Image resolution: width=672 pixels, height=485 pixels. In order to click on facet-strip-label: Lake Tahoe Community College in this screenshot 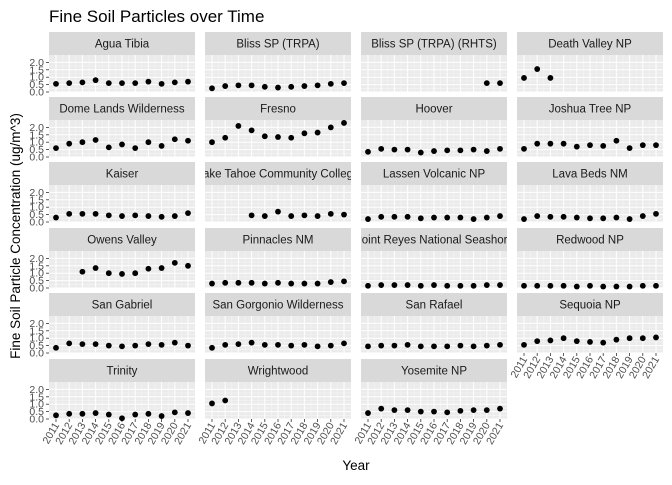, I will do `click(278, 175)`.